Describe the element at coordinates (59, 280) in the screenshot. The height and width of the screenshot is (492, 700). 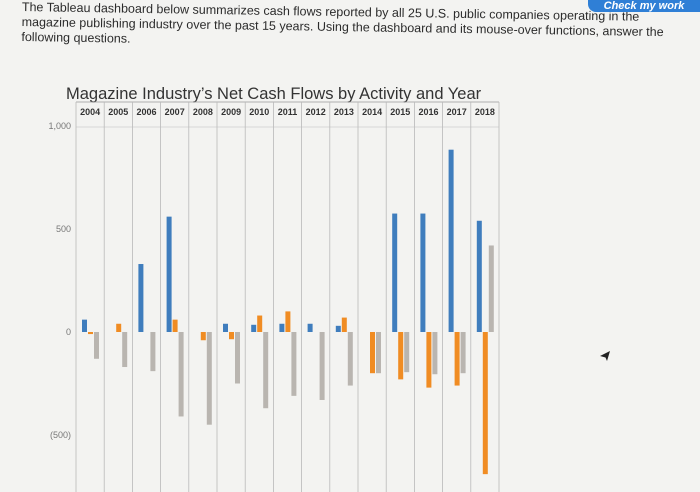
I see `y-axis: 1,000 500 0 (500)` at that location.